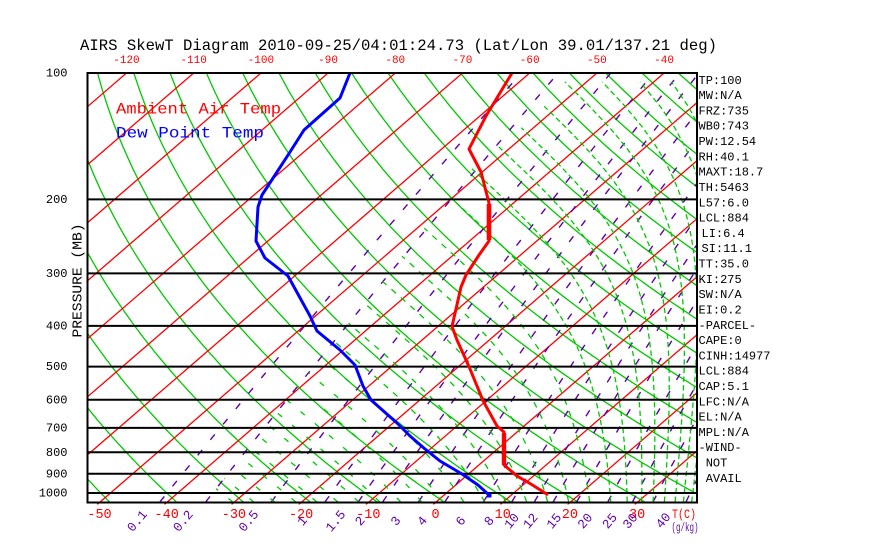  Describe the element at coordinates (234, 515) in the screenshot. I see `svg-text: -30` at that location.